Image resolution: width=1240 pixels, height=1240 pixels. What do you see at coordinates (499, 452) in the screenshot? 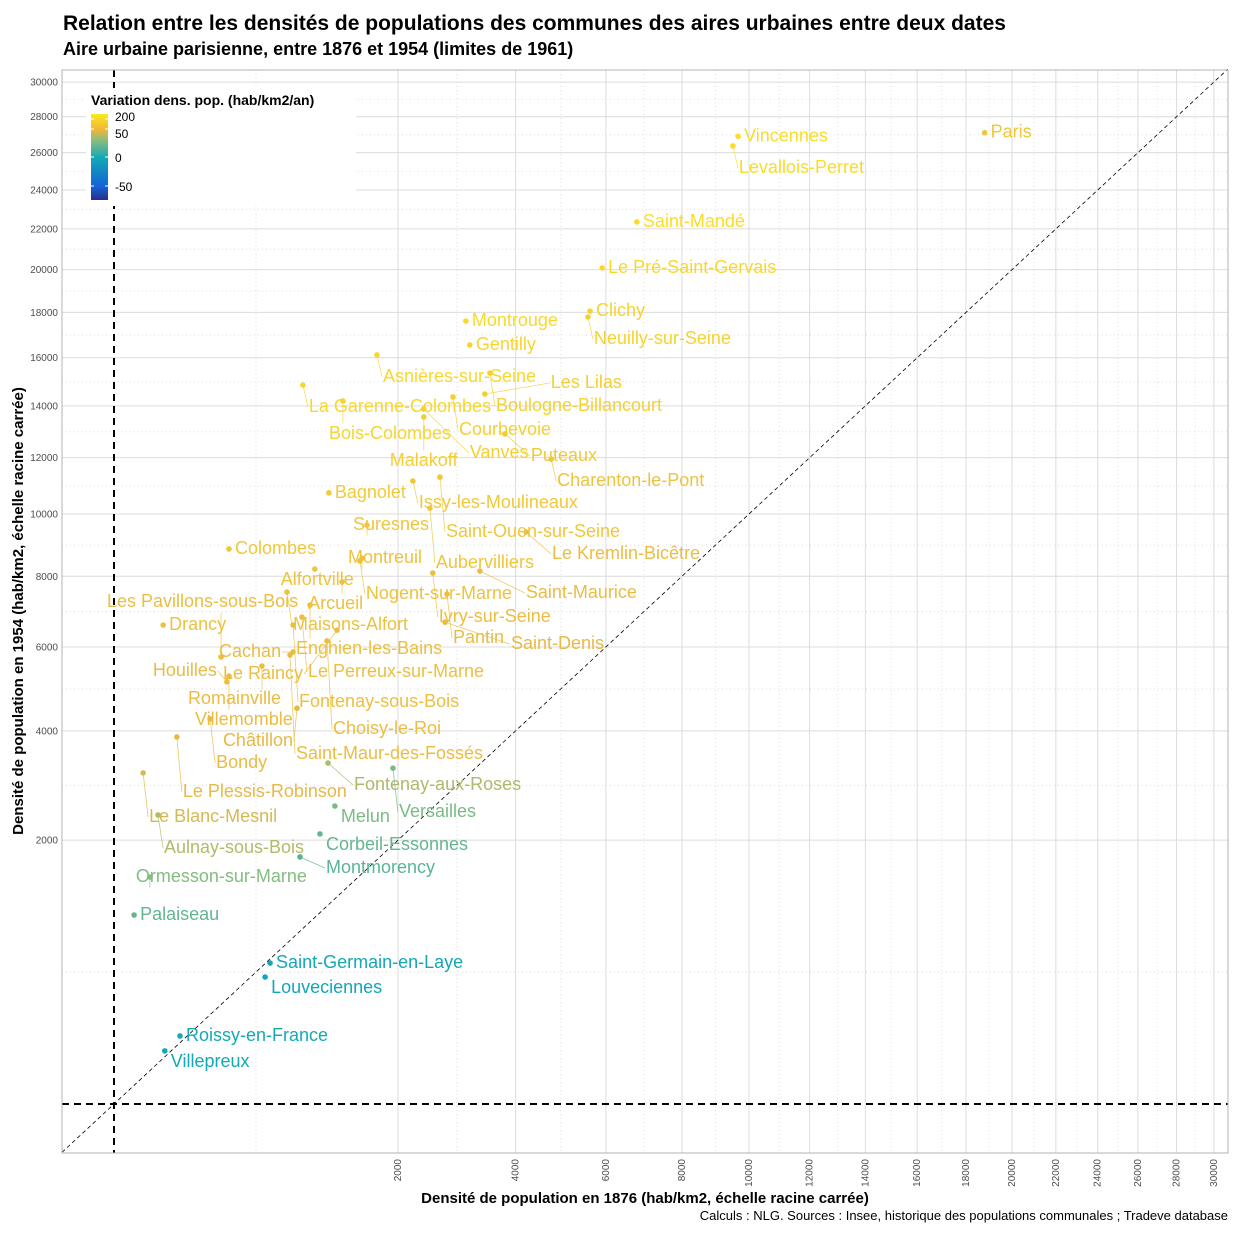
I see `point-label: Vanves` at bounding box center [499, 452].